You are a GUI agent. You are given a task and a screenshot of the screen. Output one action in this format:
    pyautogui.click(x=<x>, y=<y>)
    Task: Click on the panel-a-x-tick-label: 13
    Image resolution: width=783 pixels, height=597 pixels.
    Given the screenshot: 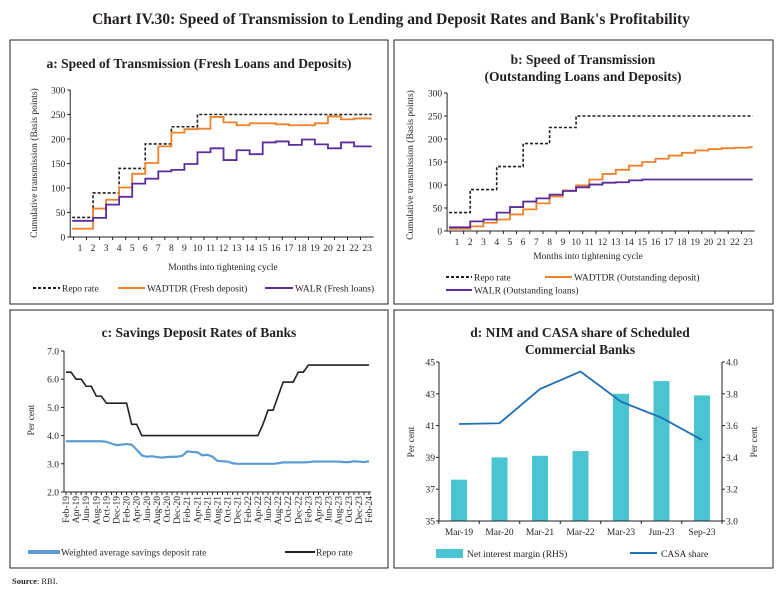 What is the action you would take?
    pyautogui.click(x=237, y=249)
    